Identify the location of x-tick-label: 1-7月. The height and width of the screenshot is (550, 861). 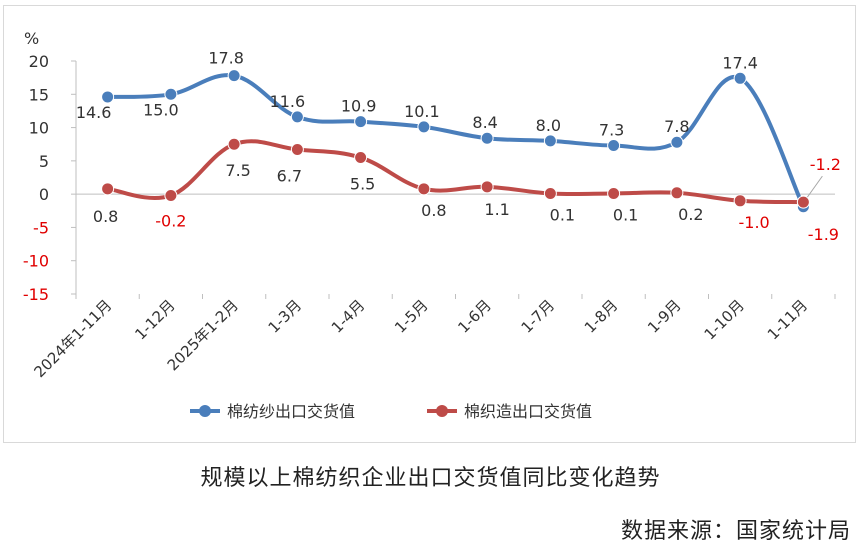
(538, 316).